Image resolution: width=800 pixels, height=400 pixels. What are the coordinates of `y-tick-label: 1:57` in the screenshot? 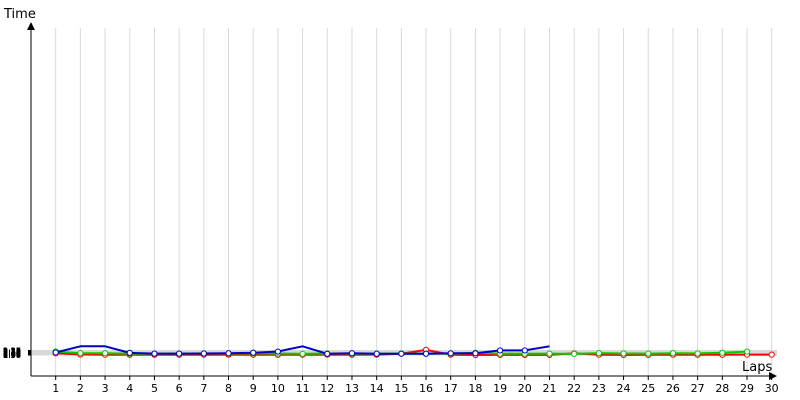 It's located at (12, 355).